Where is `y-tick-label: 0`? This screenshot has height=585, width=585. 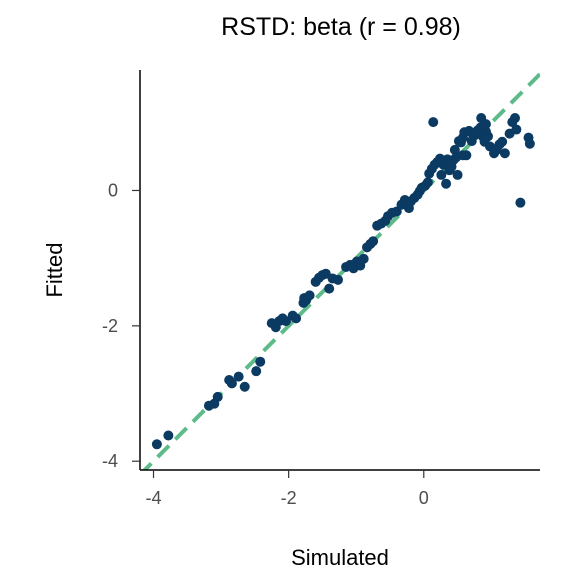 y-tick-label: 0 is located at coordinates (113, 190).